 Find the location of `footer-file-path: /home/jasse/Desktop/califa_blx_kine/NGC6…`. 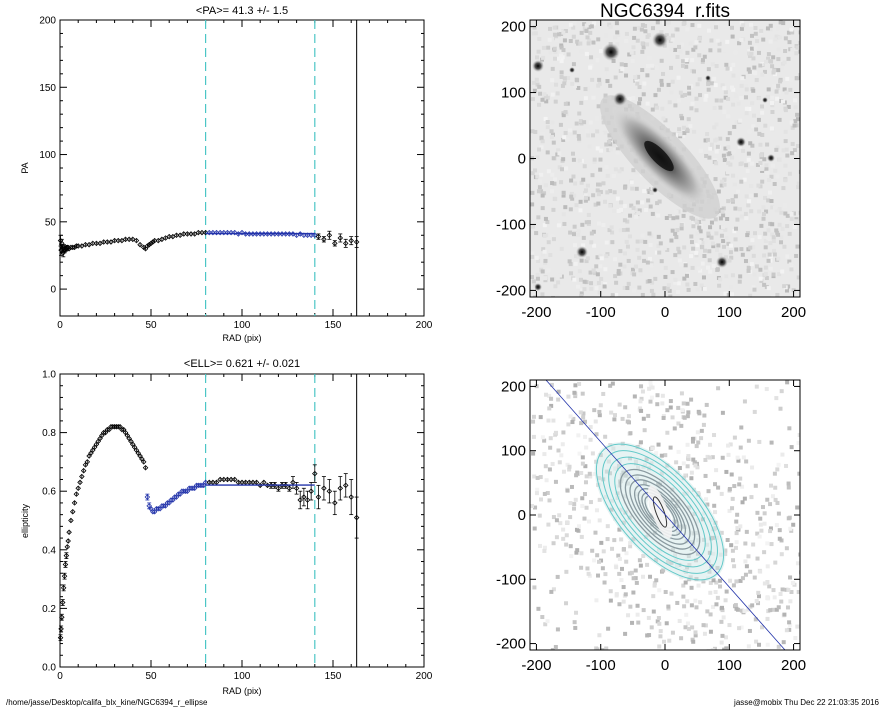

footer-file-path: /home/jasse/Desktop/califa_blx_kine/NGC6… is located at coordinates (107, 702).